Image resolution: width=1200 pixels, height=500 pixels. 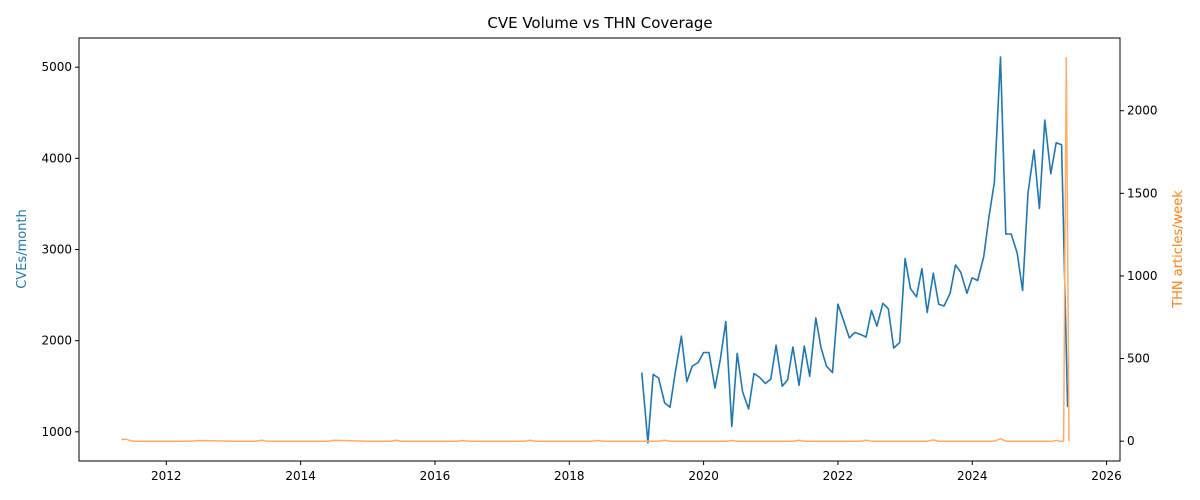 What do you see at coordinates (300, 476) in the screenshot?
I see `x-tick-label: 2014` at bounding box center [300, 476].